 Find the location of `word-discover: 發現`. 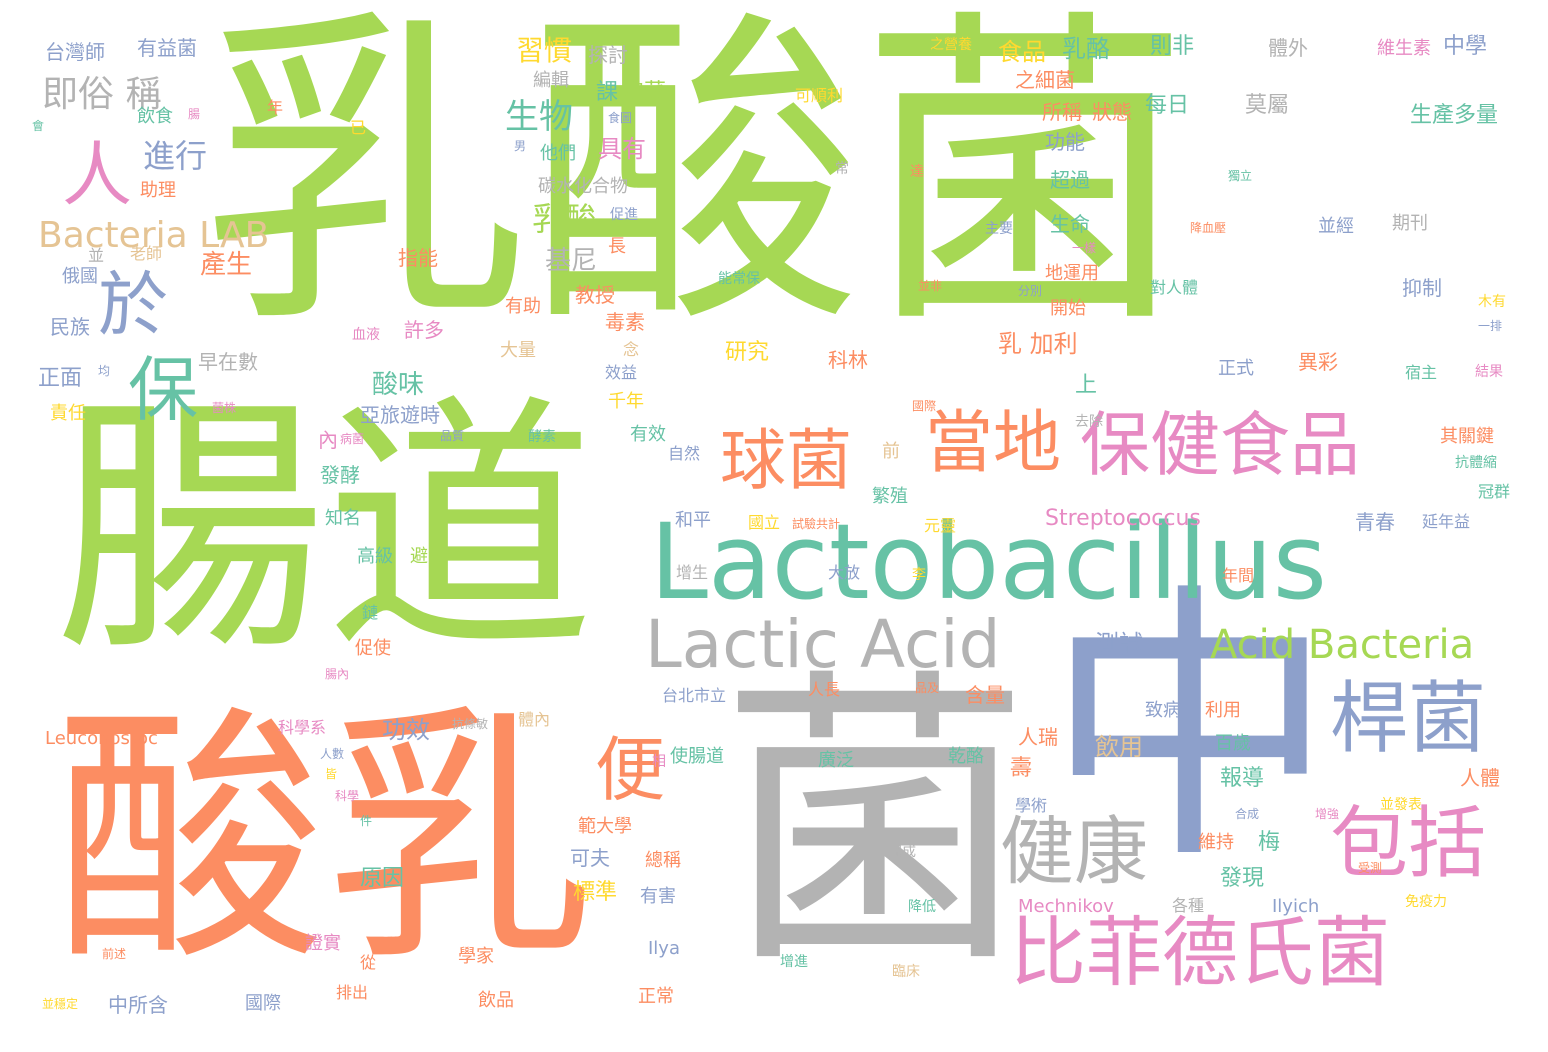

word-discover: 發現 is located at coordinates (1242, 878).